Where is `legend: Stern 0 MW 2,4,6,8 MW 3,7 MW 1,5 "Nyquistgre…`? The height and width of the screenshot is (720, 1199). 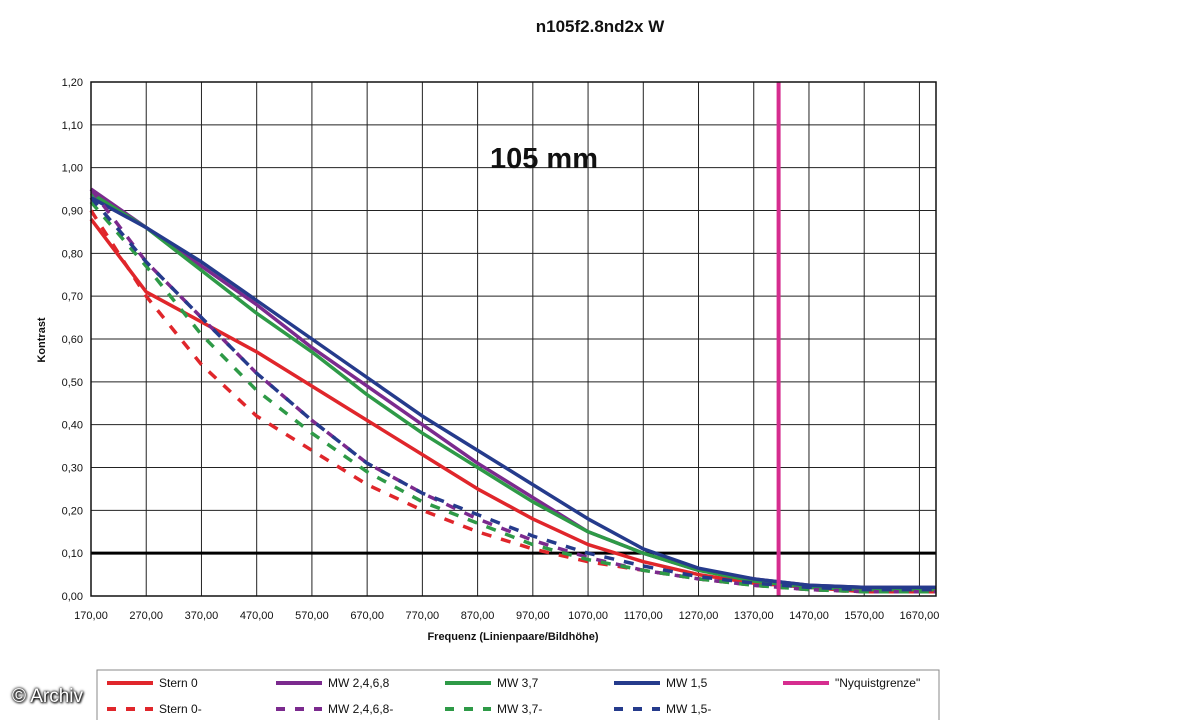 legend: Stern 0 MW 2,4,6,8 MW 3,7 MW 1,5 "Nyquistgre… is located at coordinates (513, 696).